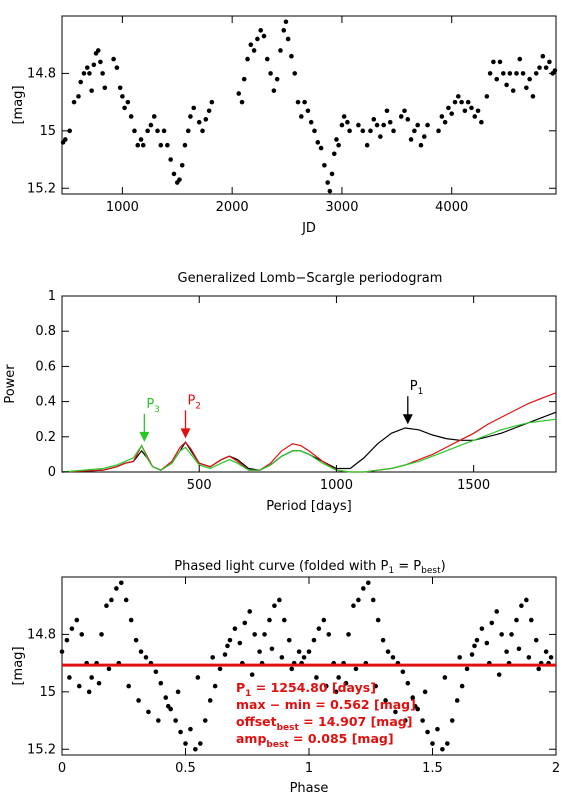  Describe the element at coordinates (432, 768) in the screenshot. I see `phased-xtick-label: 1.5` at that location.